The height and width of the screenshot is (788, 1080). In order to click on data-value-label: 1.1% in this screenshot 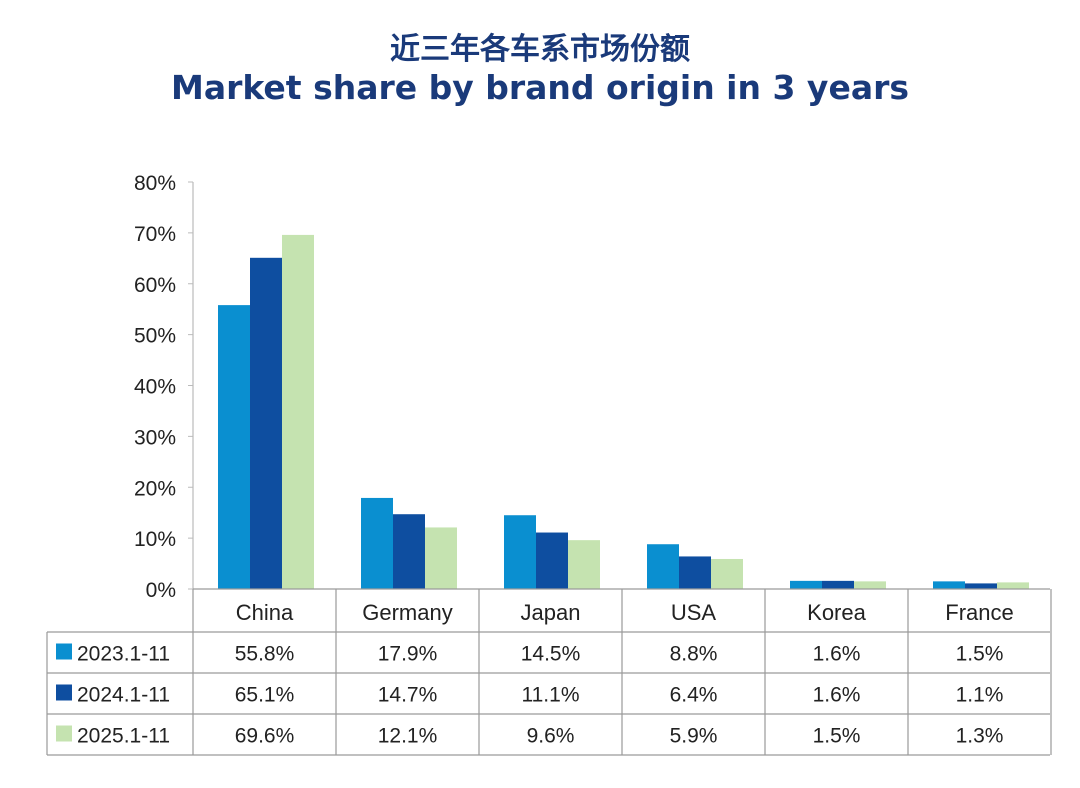, I will do `click(980, 695)`.